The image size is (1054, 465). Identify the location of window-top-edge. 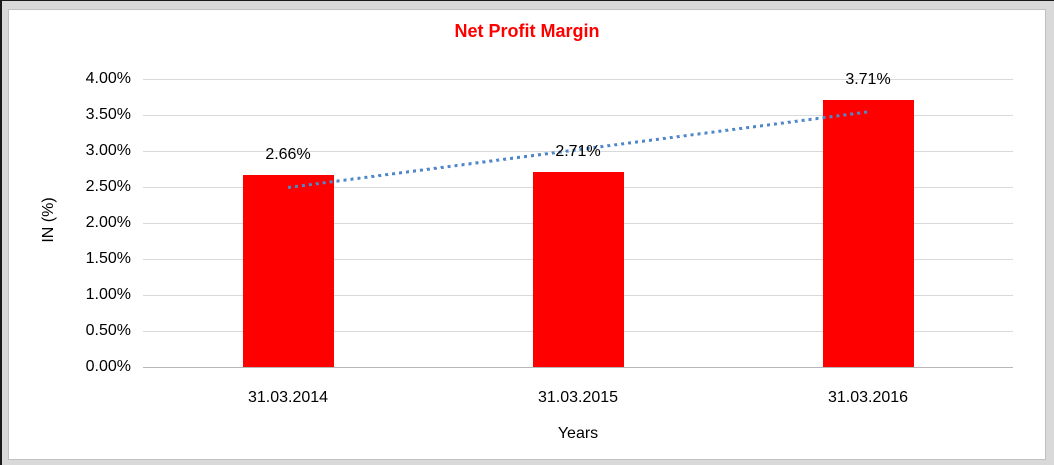
(527, 0).